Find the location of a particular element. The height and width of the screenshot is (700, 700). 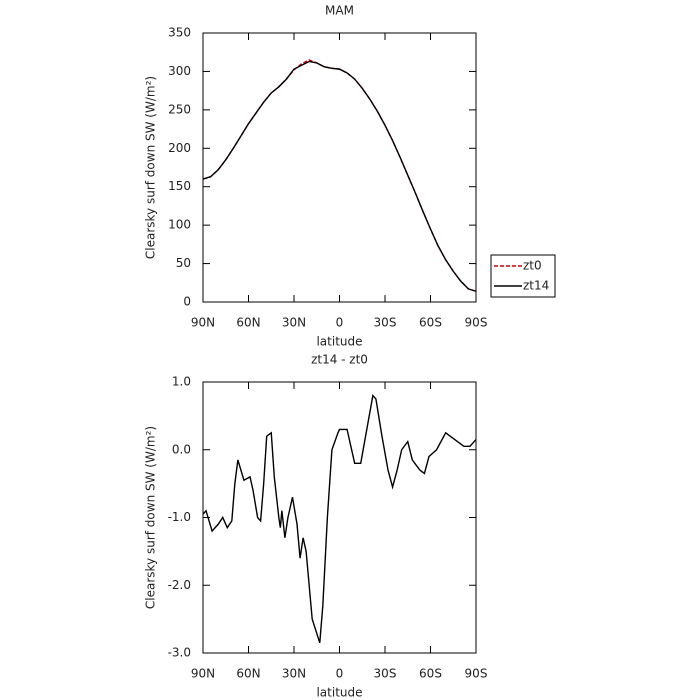

y-tick-label: 300 is located at coordinates (179, 71).